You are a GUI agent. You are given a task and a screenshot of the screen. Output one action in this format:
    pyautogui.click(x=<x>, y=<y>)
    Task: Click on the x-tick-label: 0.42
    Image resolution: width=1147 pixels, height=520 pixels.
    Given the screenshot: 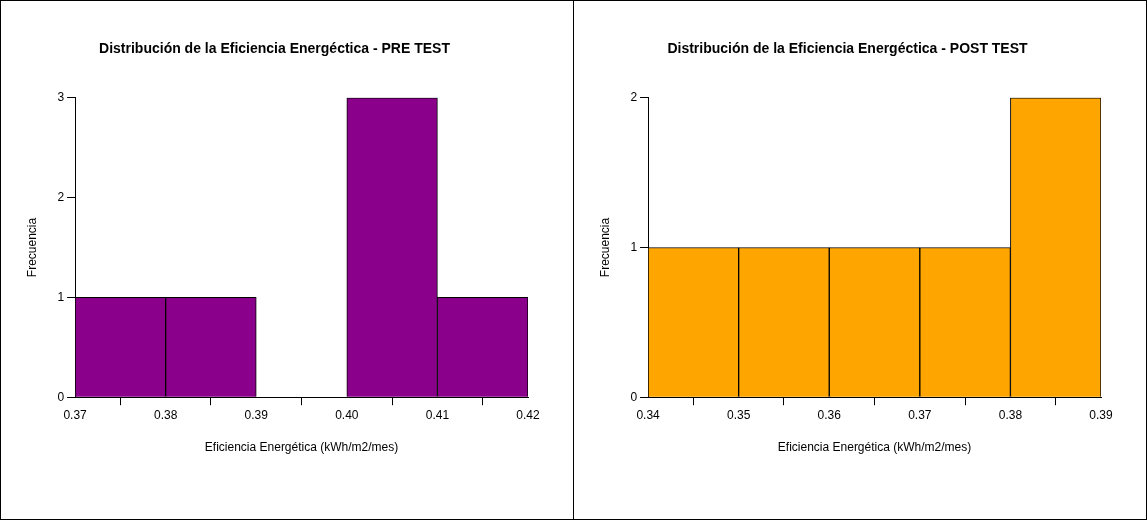 What is the action you would take?
    pyautogui.click(x=528, y=414)
    